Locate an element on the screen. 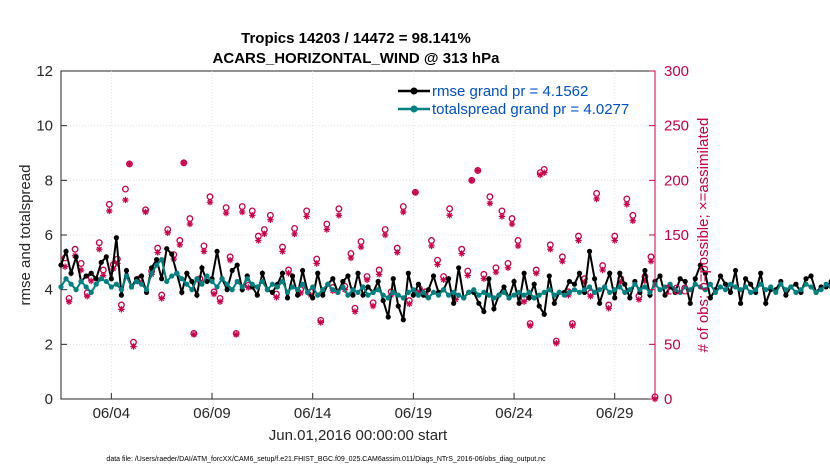 Image resolution: width=830 pixels, height=470 pixels. x-tick-label: 06/09 is located at coordinates (212, 413).